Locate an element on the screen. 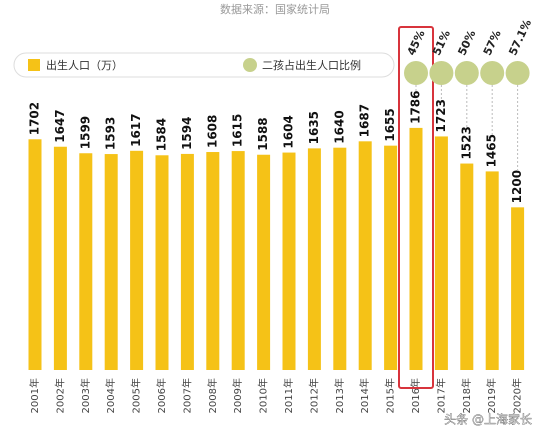 This screenshot has width=549, height=436. x-tick-label: 2003年 is located at coordinates (85, 395).